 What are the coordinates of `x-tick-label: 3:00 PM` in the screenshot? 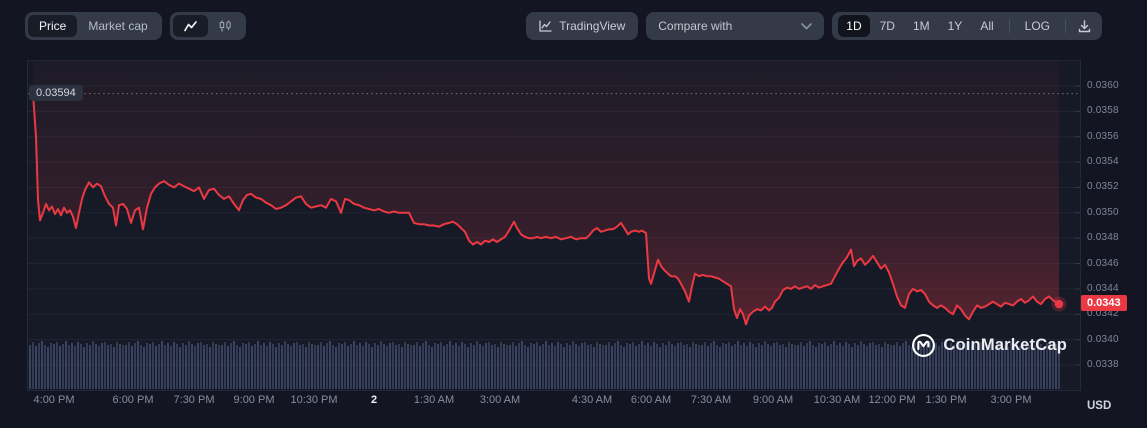 It's located at (1011, 400).